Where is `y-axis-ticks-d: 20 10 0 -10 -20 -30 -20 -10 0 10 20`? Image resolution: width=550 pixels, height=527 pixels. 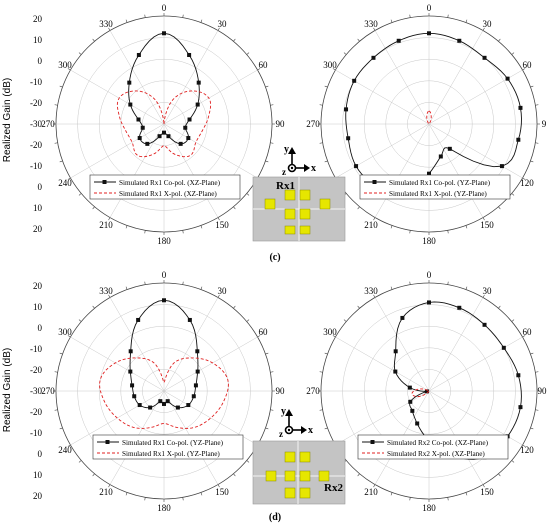 y-axis-ticks-d: 20 10 0 -10 -20 -30 -20 -10 0 10 20 is located at coordinates (36, 391).